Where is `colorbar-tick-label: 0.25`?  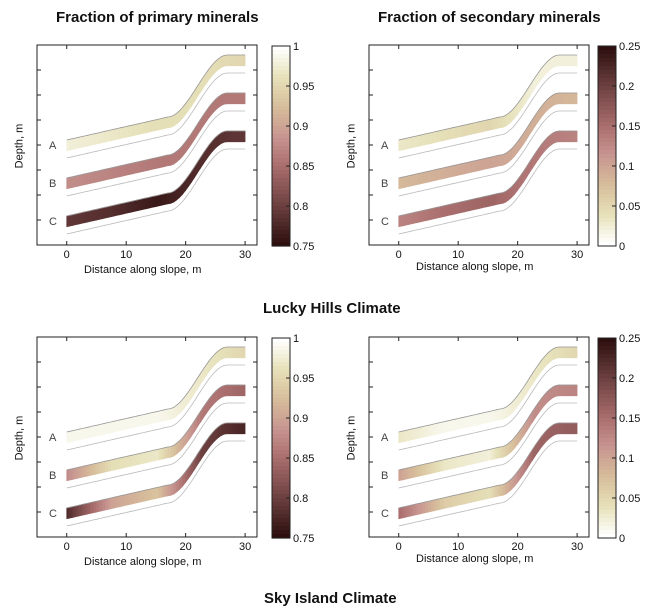
colorbar-tick-label: 0.25 is located at coordinates (629, 339).